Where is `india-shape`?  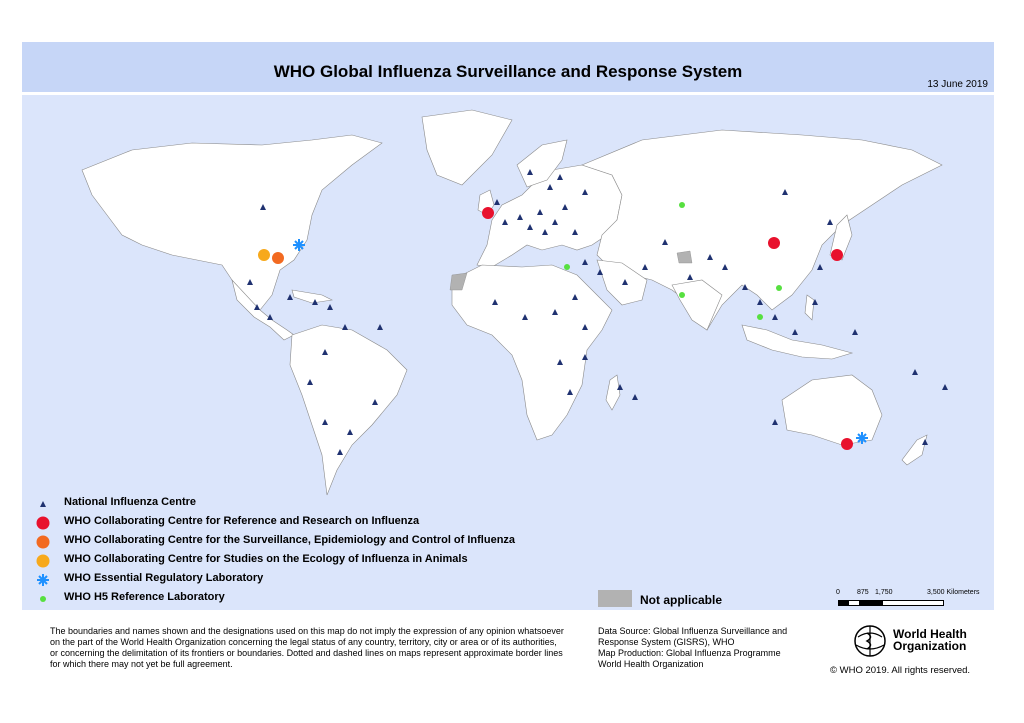
india-shape is located at coordinates (697, 305).